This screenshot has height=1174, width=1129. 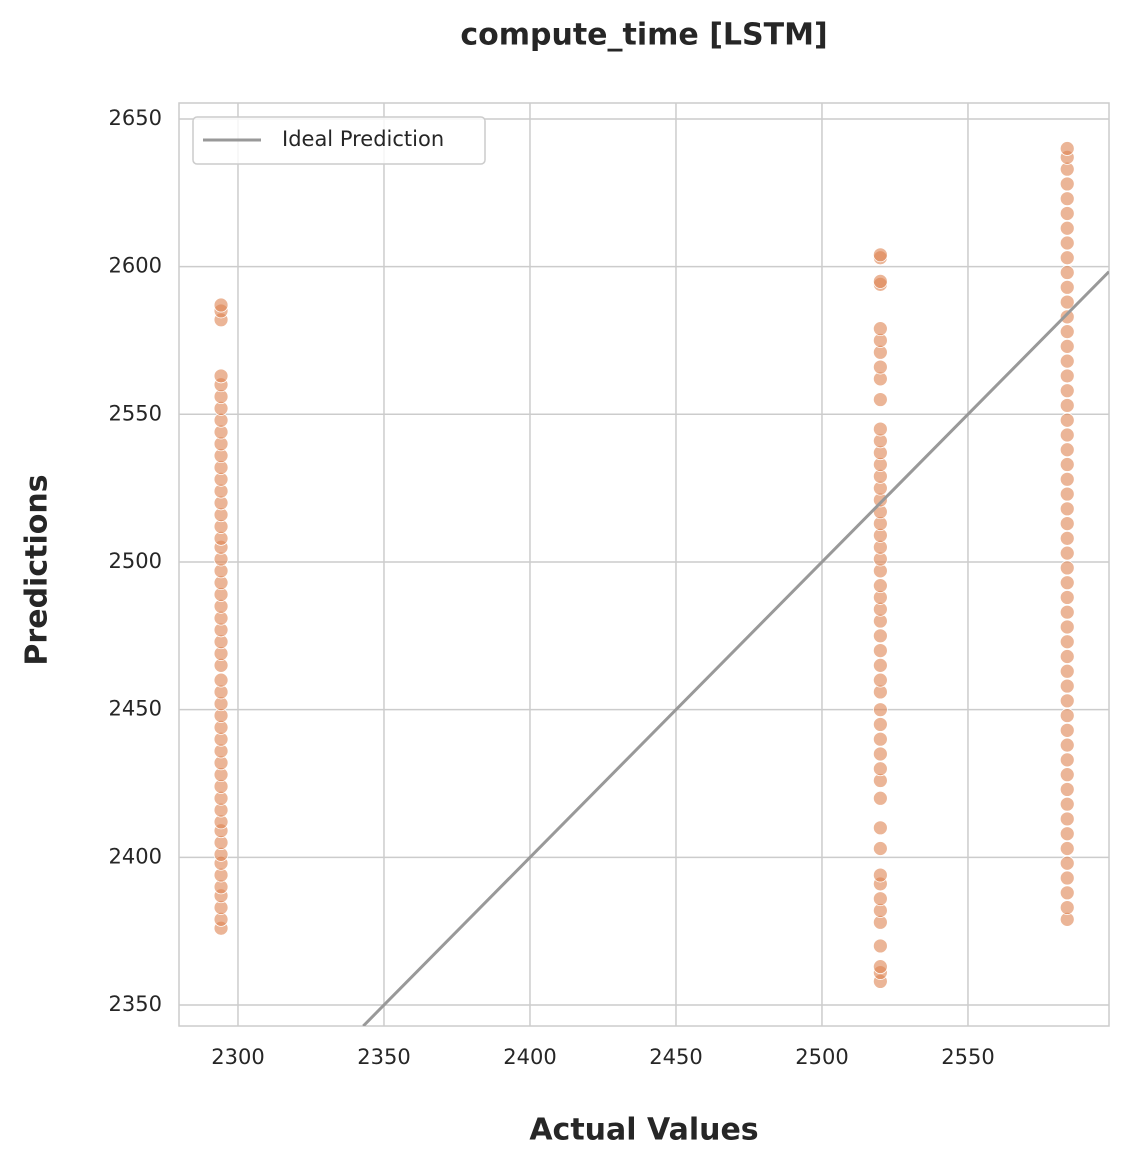 What do you see at coordinates (529, 1057) in the screenshot?
I see `x-tick-label: 2400` at bounding box center [529, 1057].